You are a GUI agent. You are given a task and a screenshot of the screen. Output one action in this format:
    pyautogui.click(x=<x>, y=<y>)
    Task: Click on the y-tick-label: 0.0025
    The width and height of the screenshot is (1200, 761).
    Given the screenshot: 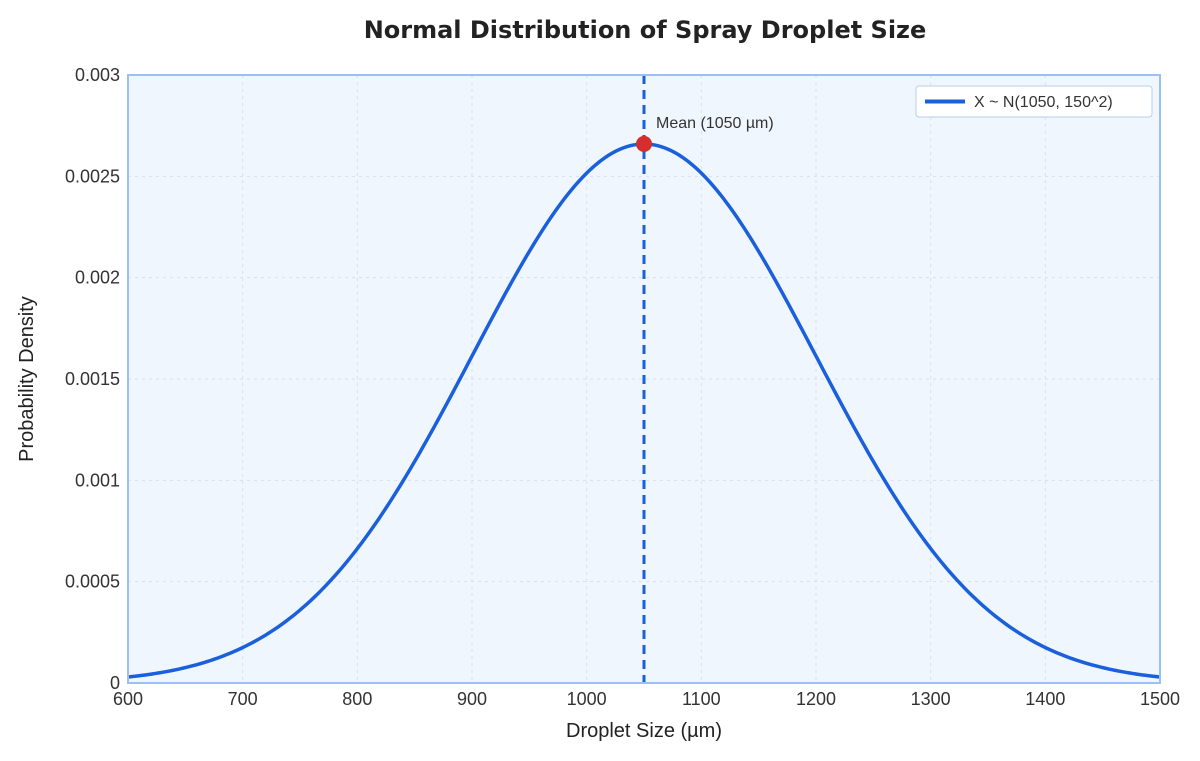 What is the action you would take?
    pyautogui.click(x=92, y=176)
    